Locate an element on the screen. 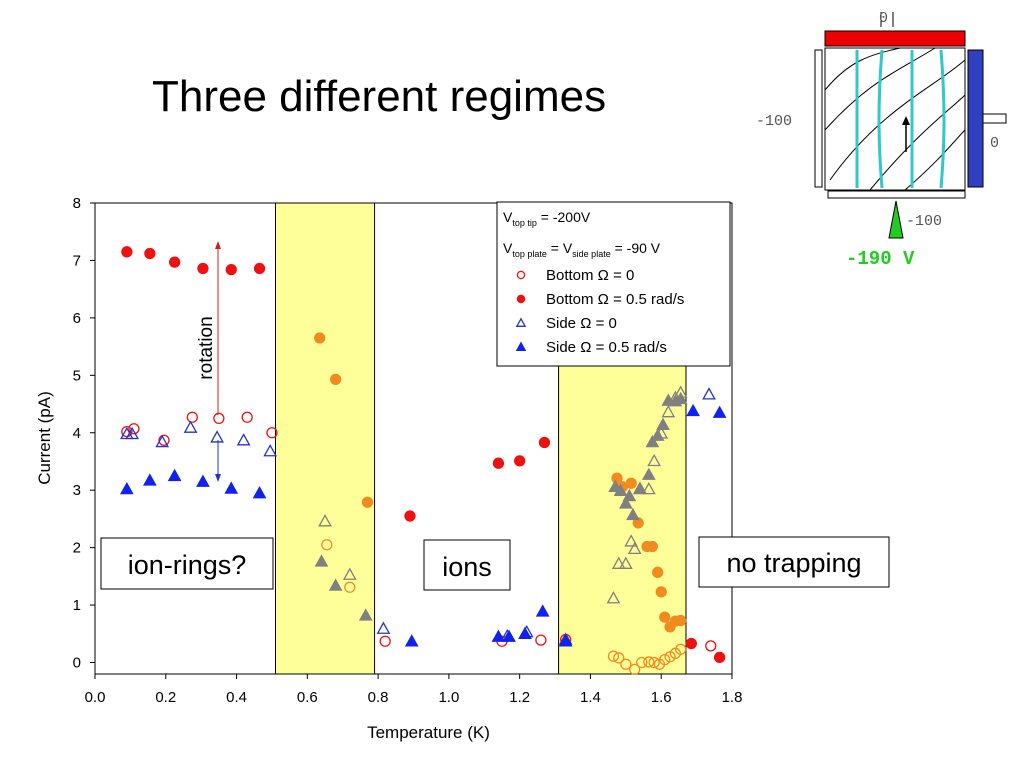 Image resolution: width=1024 pixels, height=768 pixels. legend-header-line2: Vtop plate = Vside plate = -90 V is located at coordinates (582, 249).